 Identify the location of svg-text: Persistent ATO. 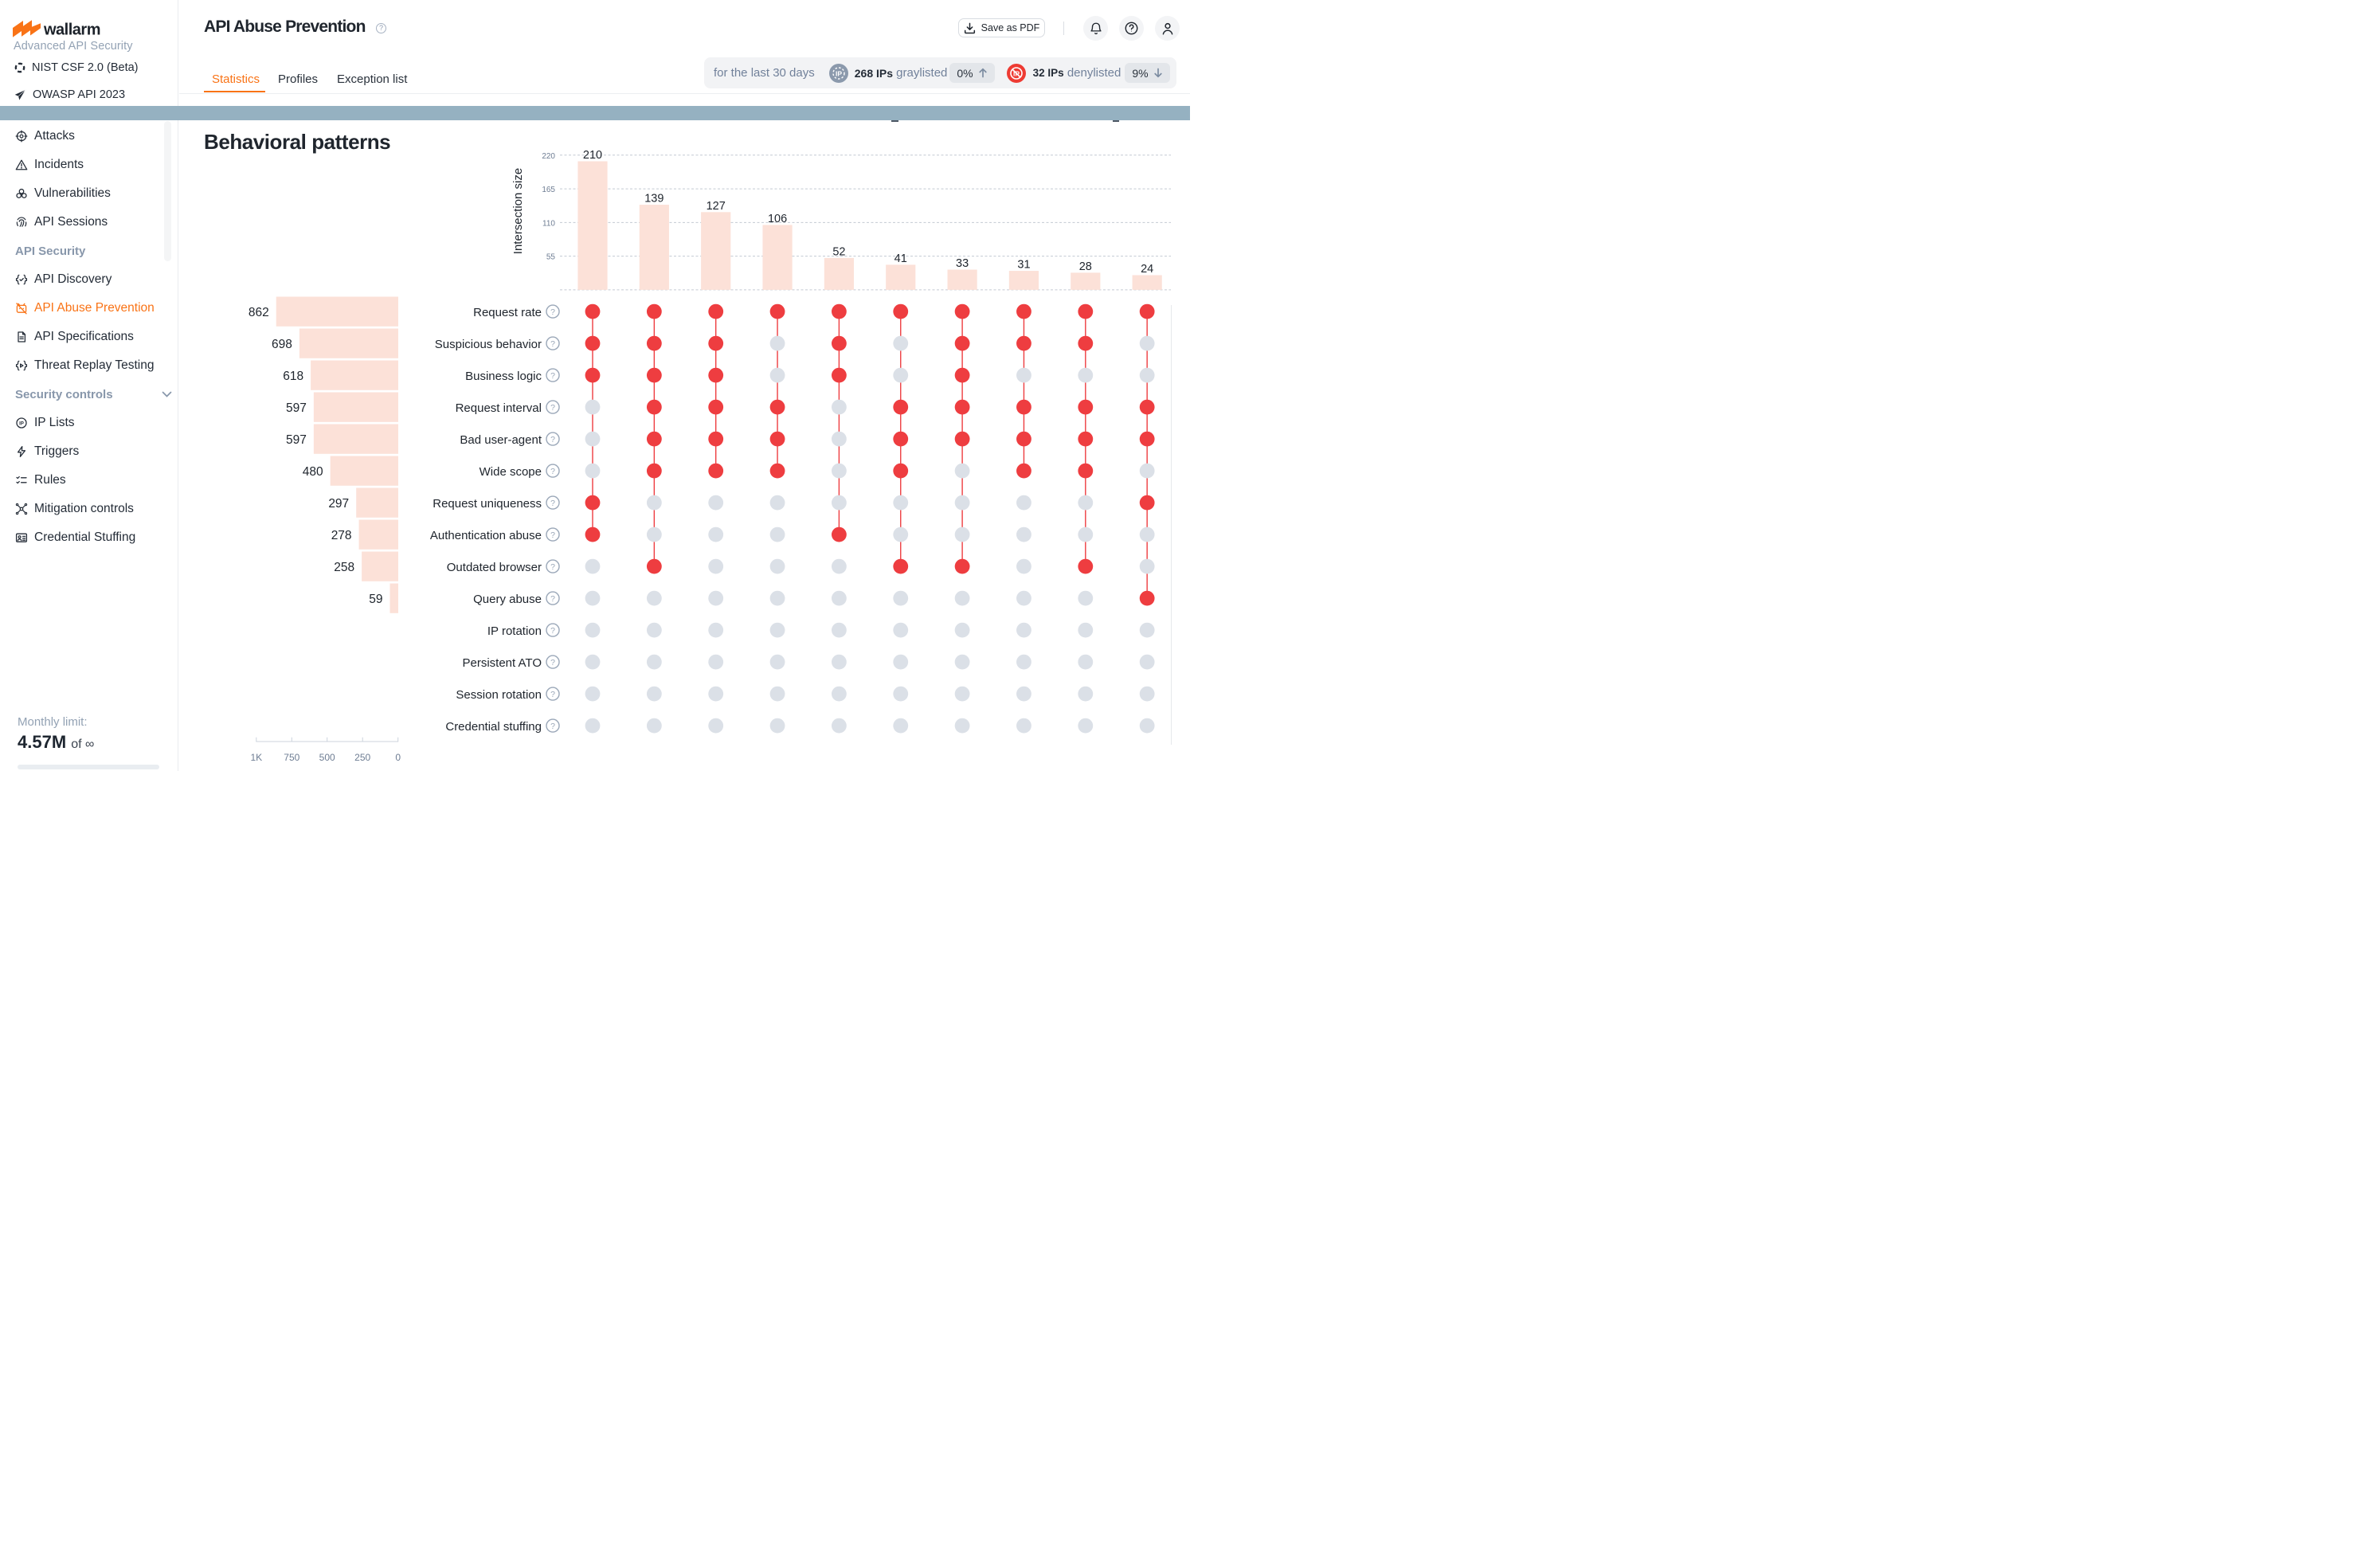
(502, 663).